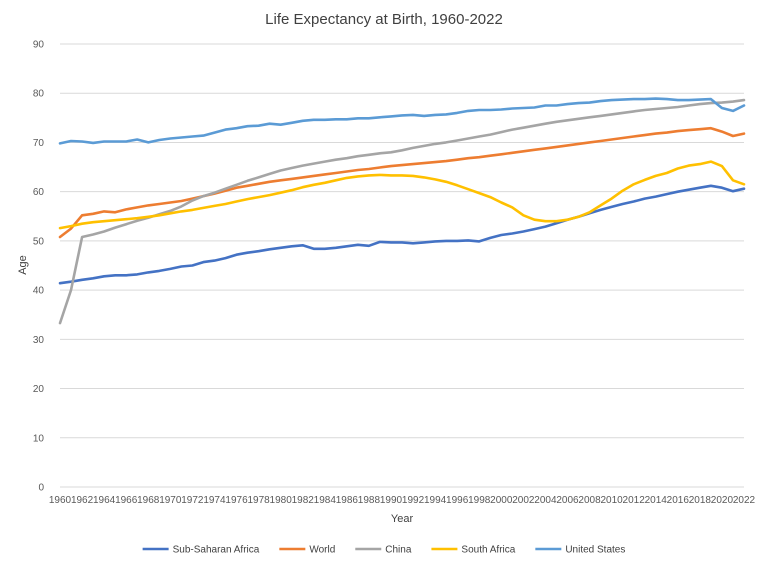 The height and width of the screenshot is (567, 768). I want to click on y-tick-label: 80, so click(39, 94).